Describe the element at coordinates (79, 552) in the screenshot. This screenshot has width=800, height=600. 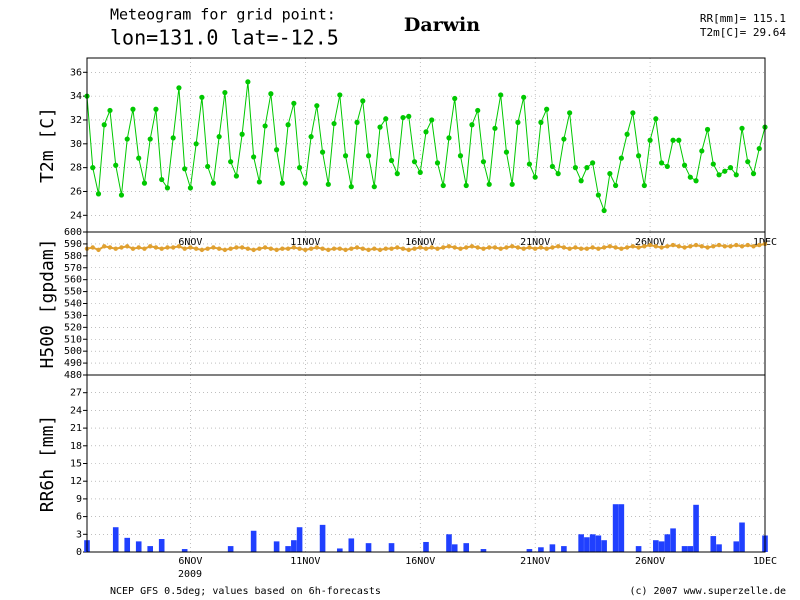
I see `y-tick-label: 0` at that location.